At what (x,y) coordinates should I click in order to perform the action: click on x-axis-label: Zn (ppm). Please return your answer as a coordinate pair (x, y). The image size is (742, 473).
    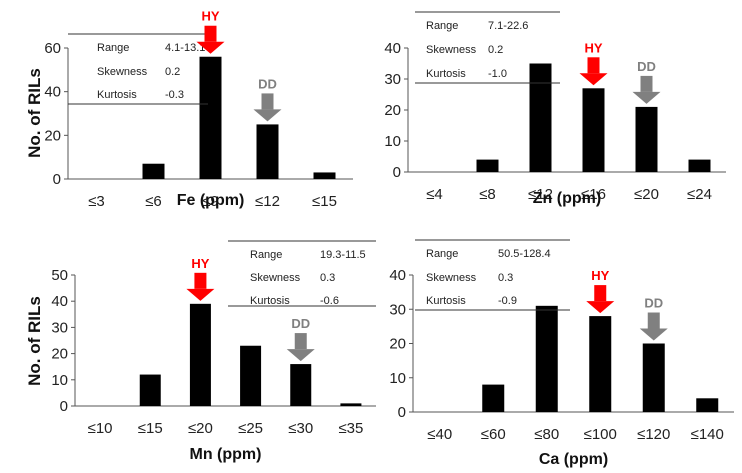
    Looking at the image, I should click on (567, 198).